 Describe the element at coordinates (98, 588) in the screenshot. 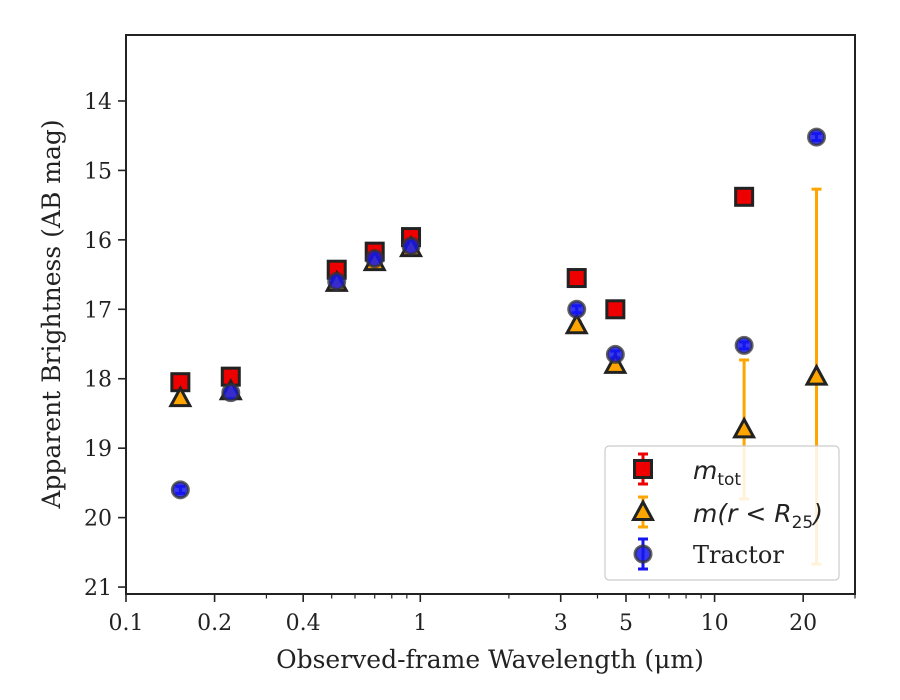

I see `y-tick-label: 21` at that location.